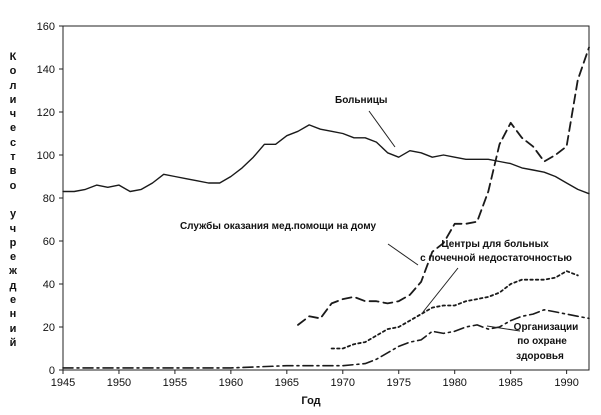 The image size is (601, 415). I want to click on x-tick-label: 1945, so click(63, 383).